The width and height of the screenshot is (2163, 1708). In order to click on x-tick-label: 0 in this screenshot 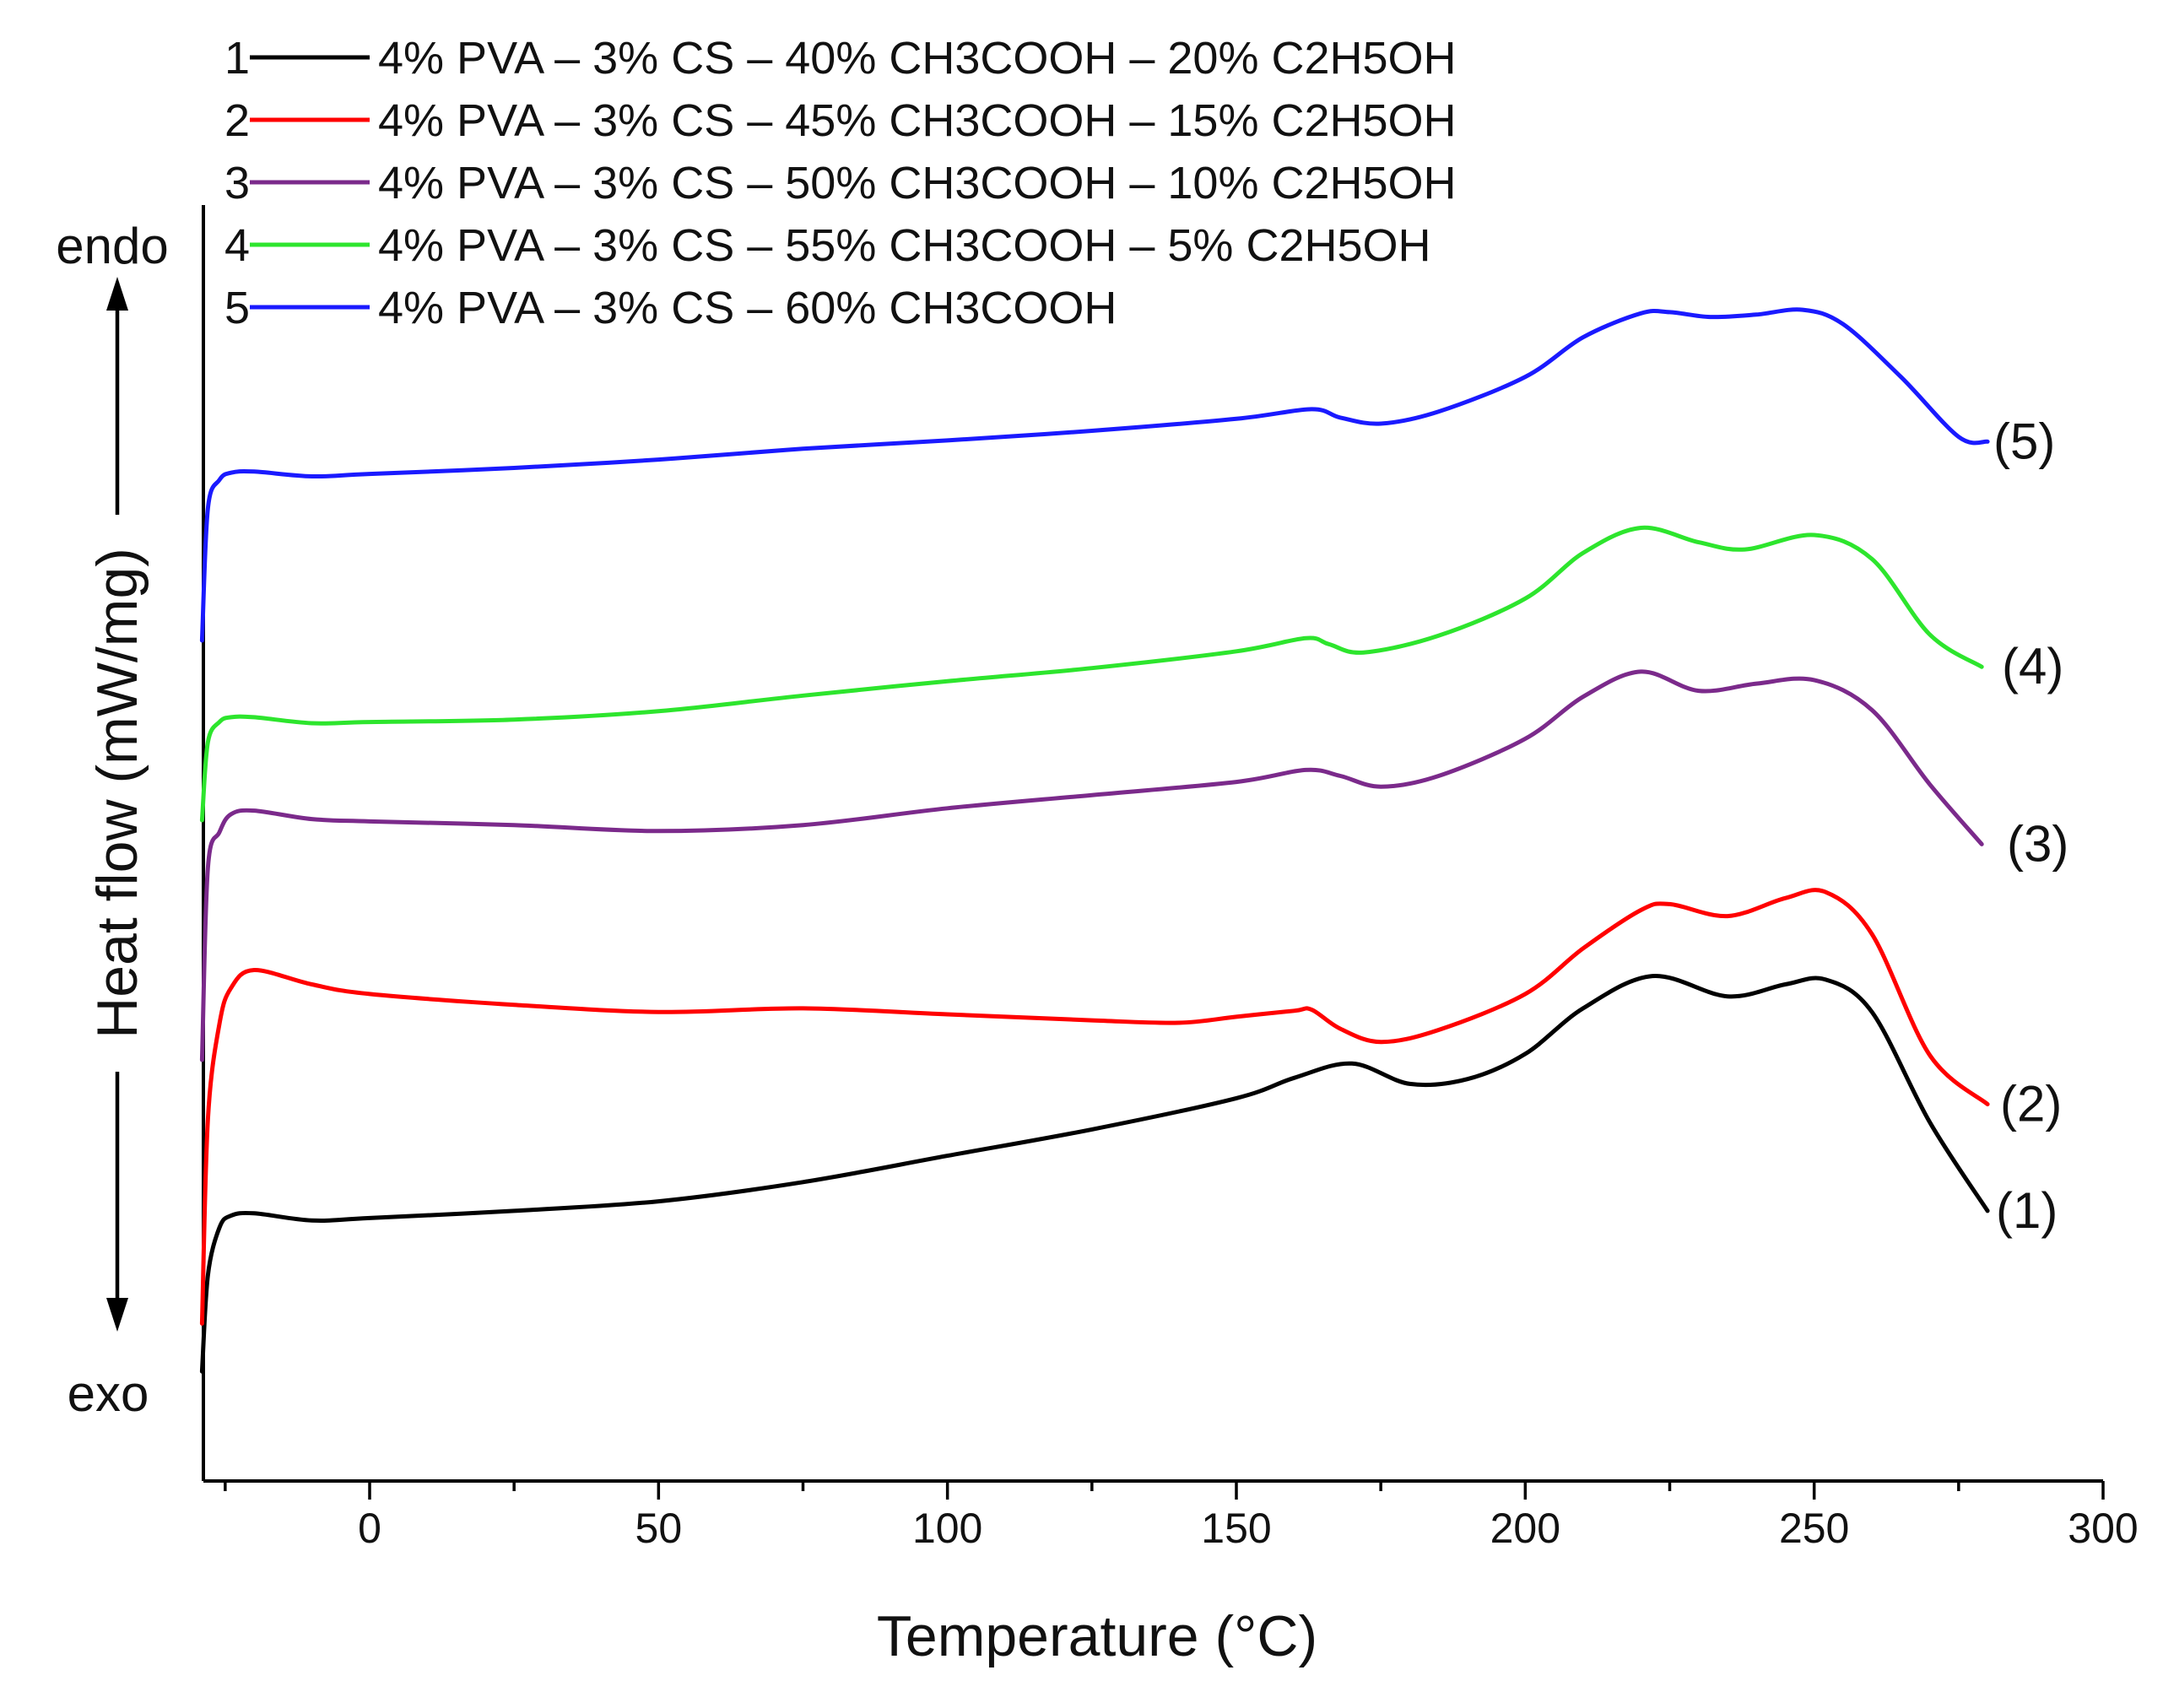, I will do `click(369, 1528)`.